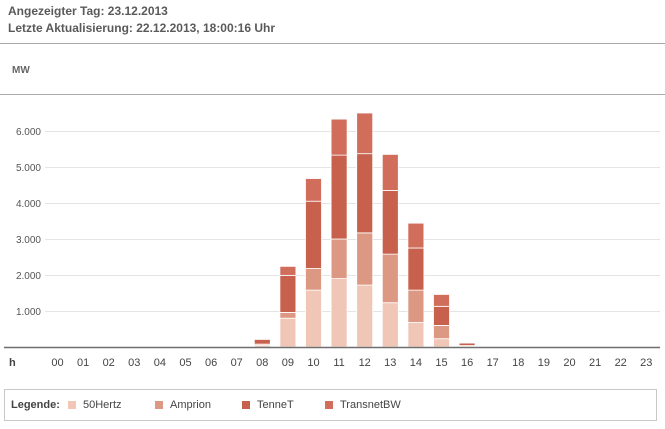 The height and width of the screenshot is (429, 665). Describe the element at coordinates (134, 363) in the screenshot. I see `x-tick-label: 03` at that location.